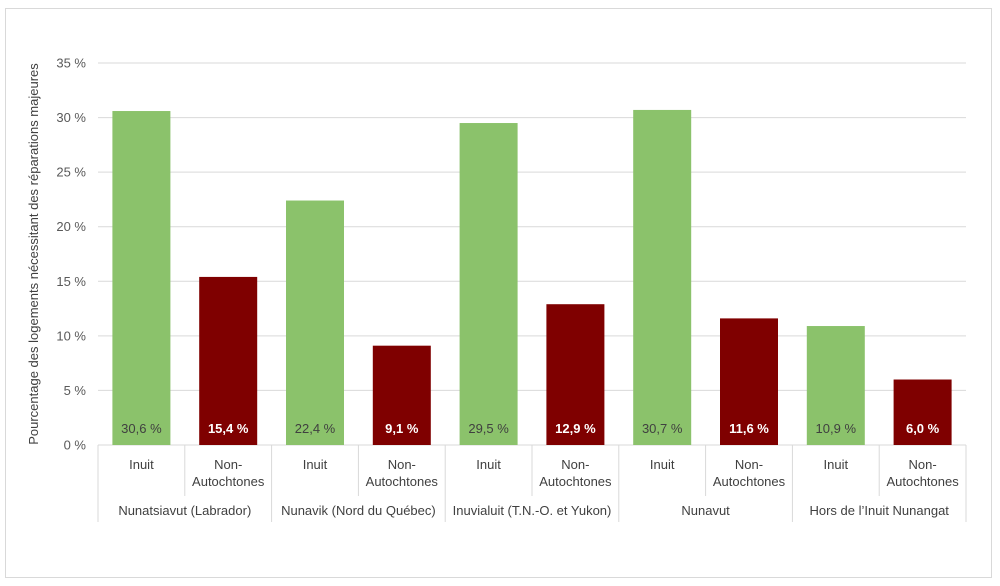 This screenshot has width=1000, height=586. Describe the element at coordinates (71, 281) in the screenshot. I see `y-tick-label: 15 %` at that location.